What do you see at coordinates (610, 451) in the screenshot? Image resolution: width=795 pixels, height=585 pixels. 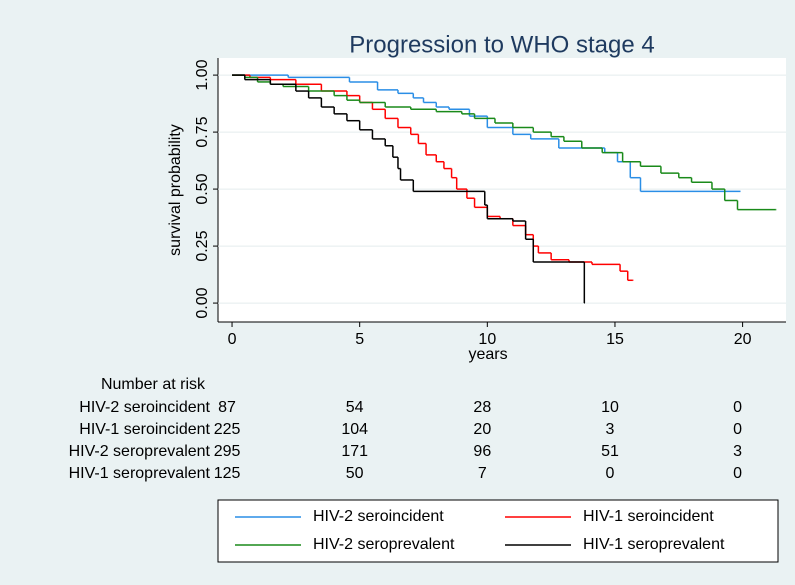 I see `risk-value: 51` at bounding box center [610, 451].